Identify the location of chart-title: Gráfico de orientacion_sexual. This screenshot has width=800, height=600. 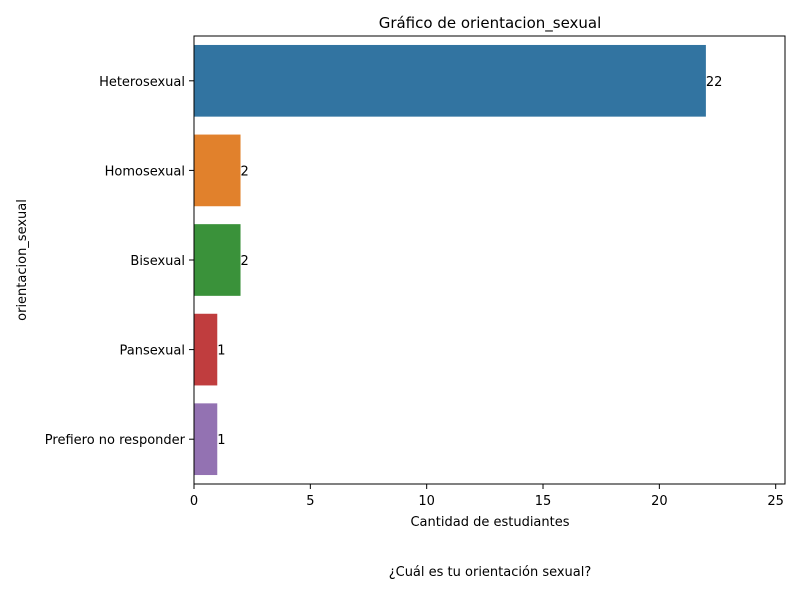
(490, 23).